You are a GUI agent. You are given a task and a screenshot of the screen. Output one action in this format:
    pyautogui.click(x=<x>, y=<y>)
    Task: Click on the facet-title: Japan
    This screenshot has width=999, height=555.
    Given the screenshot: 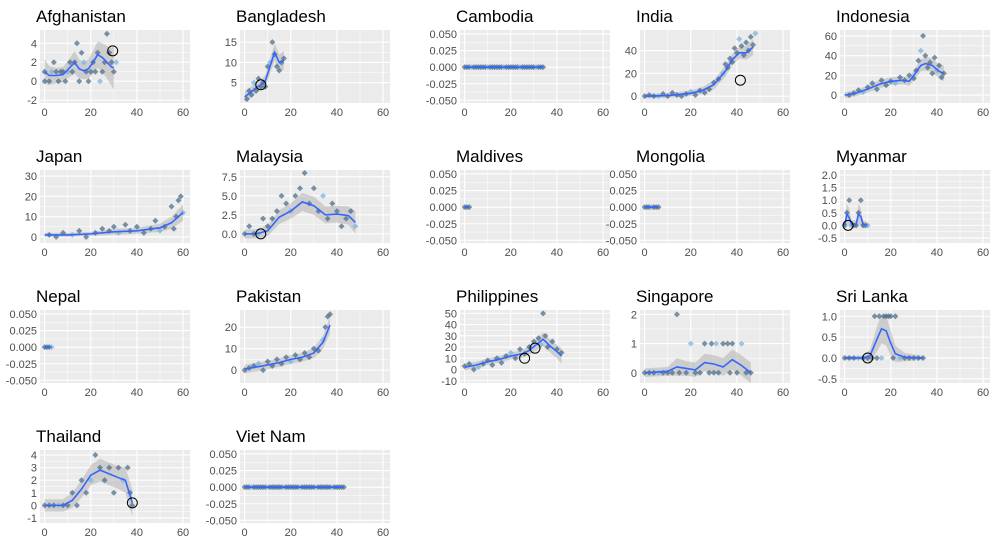 What is the action you would take?
    pyautogui.click(x=59, y=156)
    